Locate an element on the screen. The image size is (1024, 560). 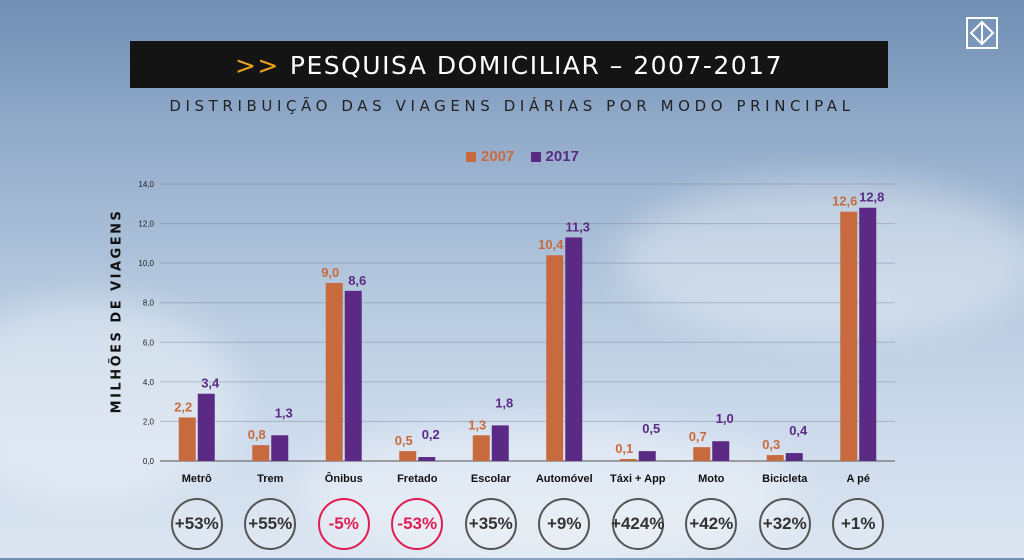
change-badge: +53% is located at coordinates (196, 524).